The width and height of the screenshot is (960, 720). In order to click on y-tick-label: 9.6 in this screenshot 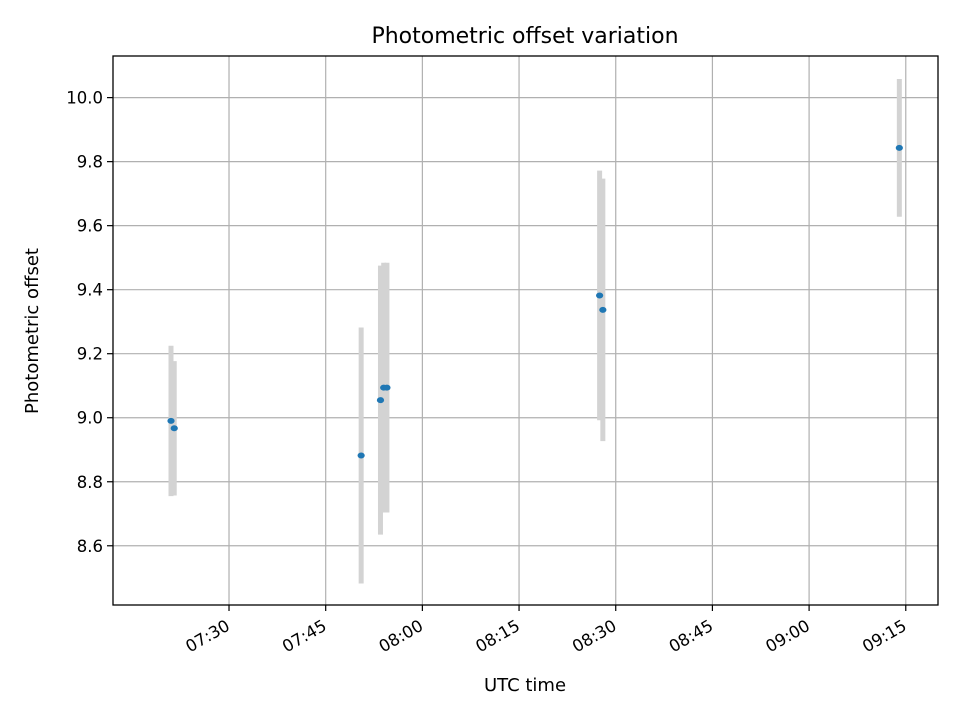, I will do `click(90, 226)`.